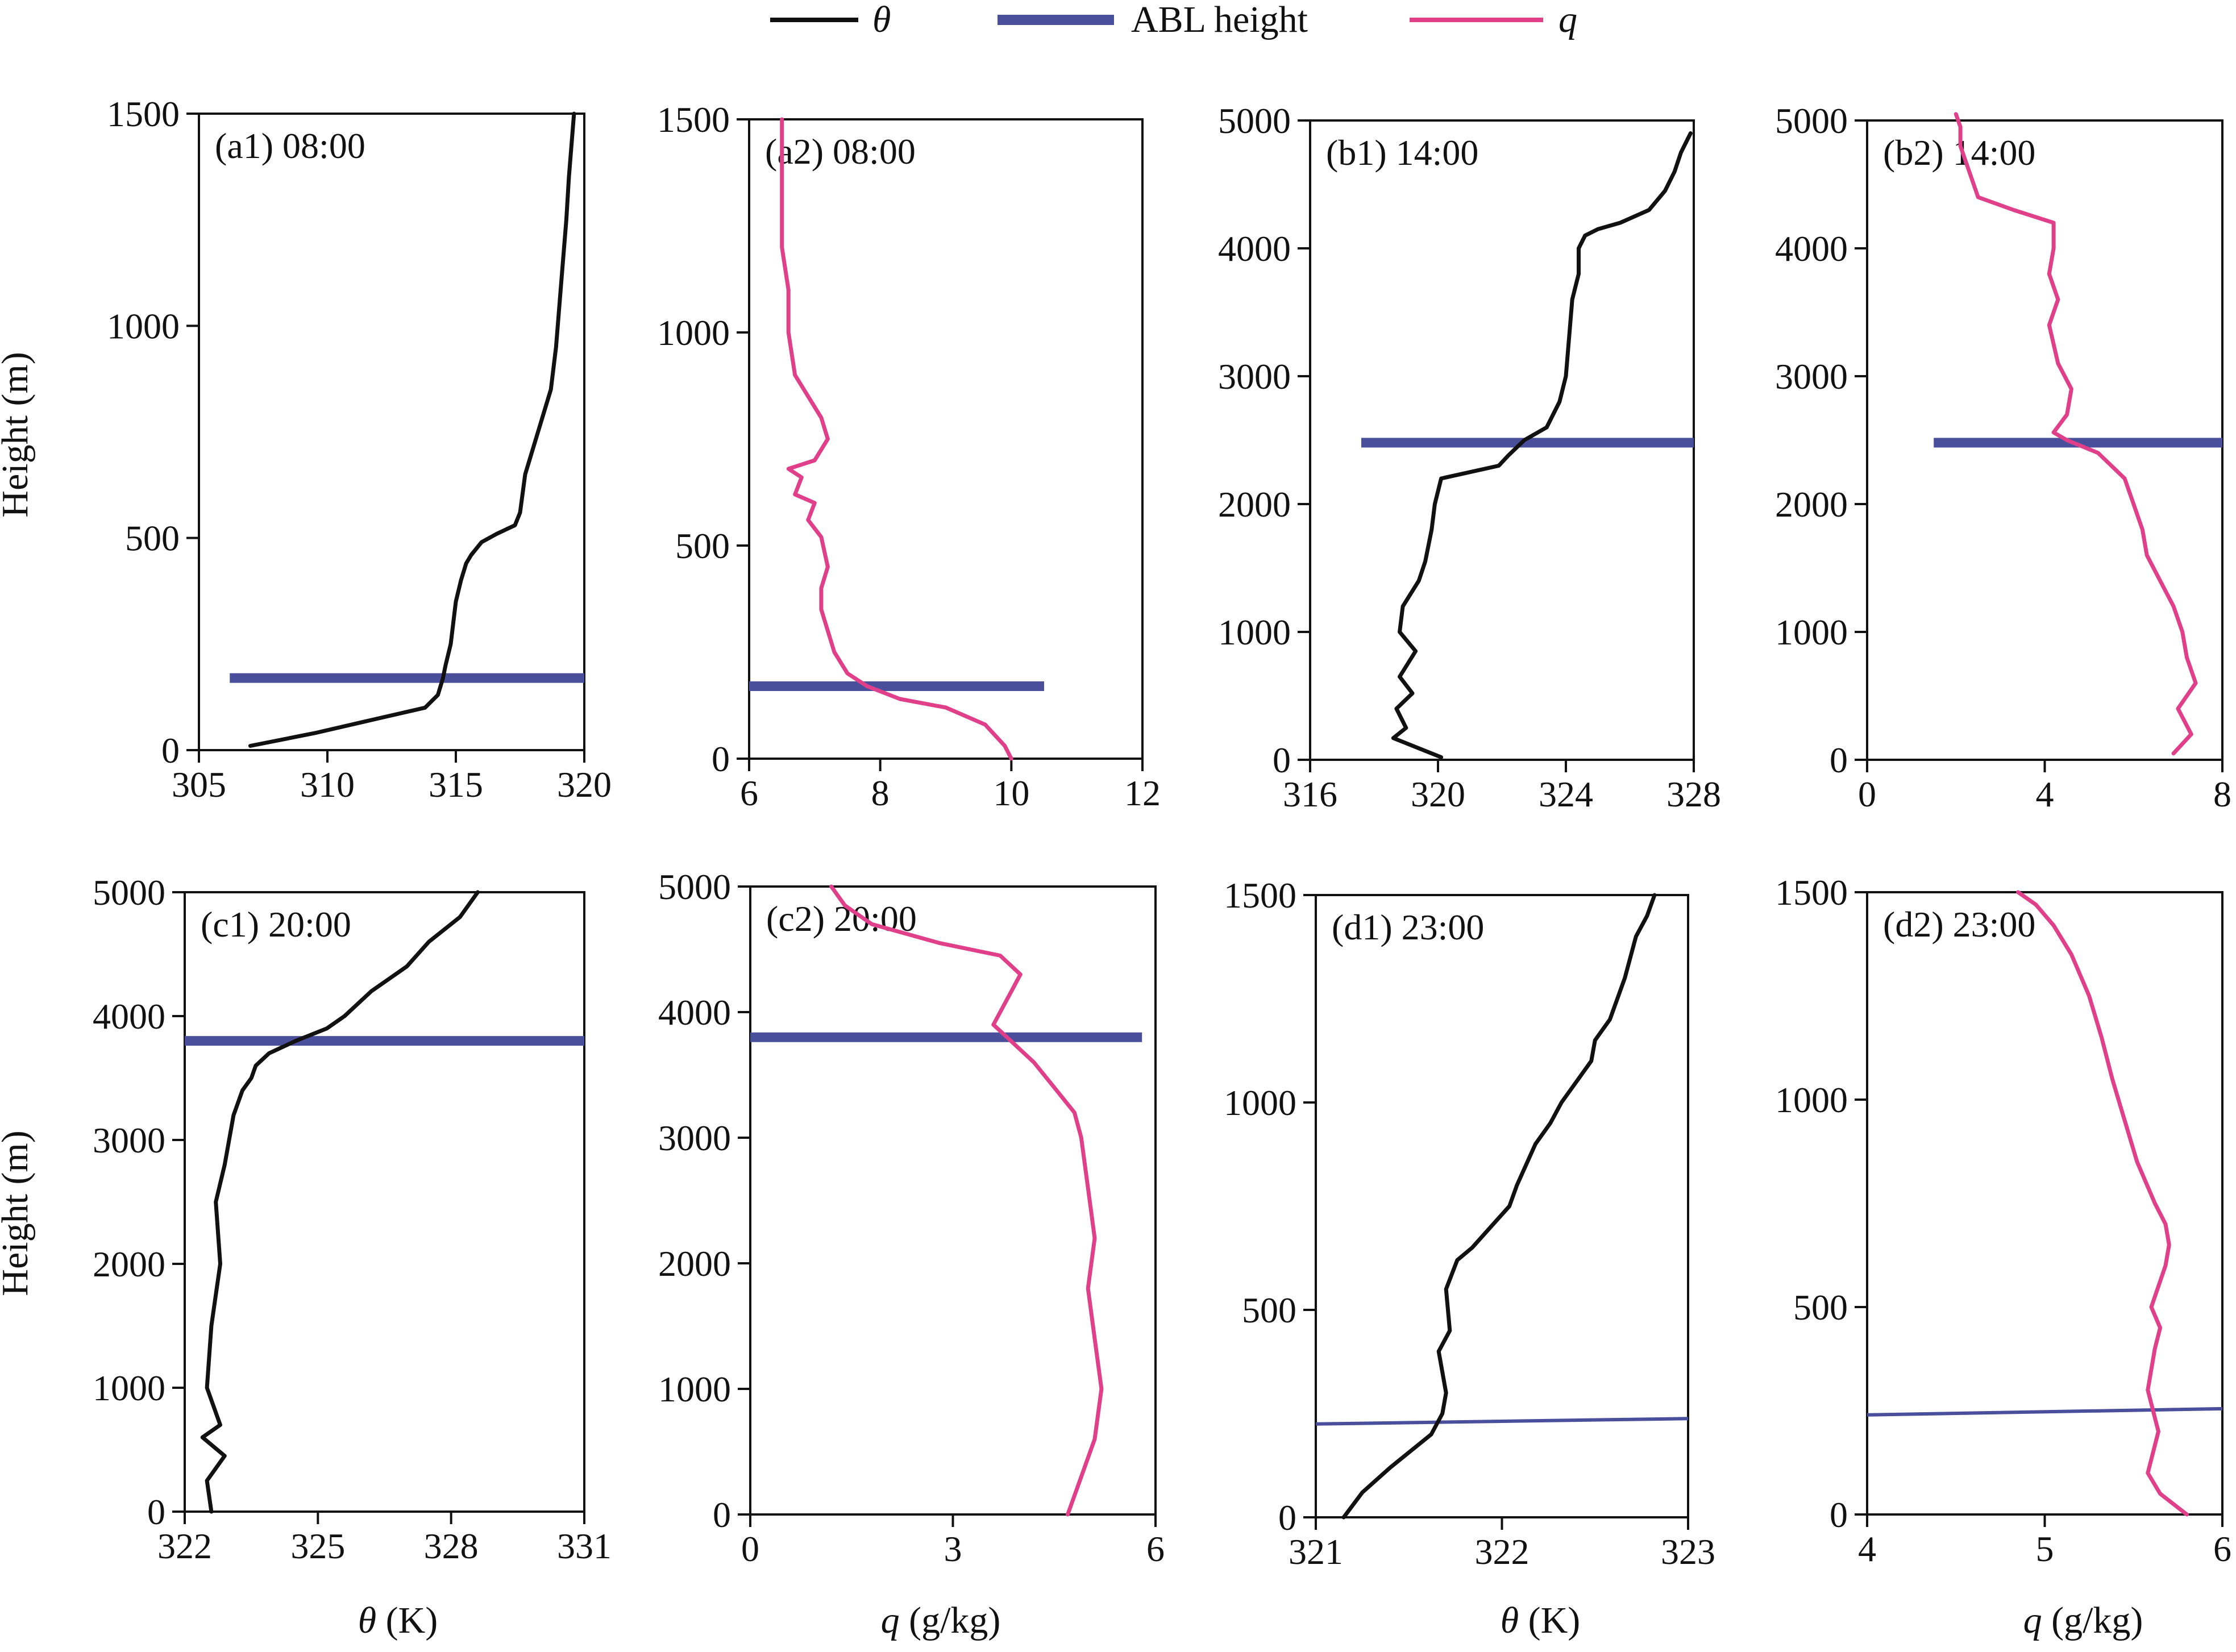  I want to click on legend-theta-label: θ, so click(882, 20).